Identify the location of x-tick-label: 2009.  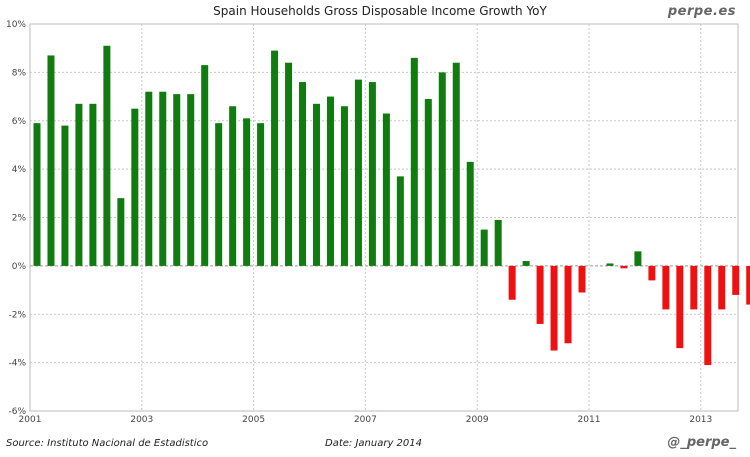
(477, 420).